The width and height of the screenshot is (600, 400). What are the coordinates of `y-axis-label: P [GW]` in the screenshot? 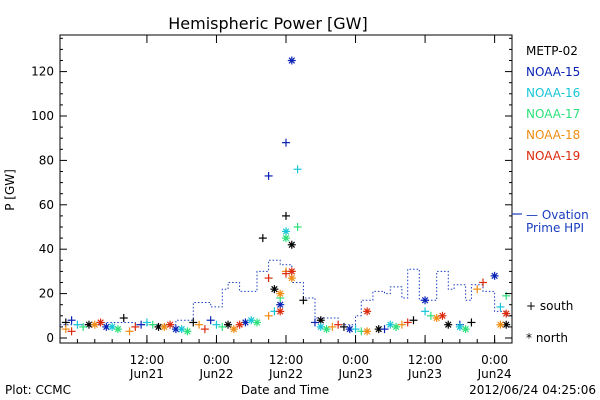 It's located at (10, 190).